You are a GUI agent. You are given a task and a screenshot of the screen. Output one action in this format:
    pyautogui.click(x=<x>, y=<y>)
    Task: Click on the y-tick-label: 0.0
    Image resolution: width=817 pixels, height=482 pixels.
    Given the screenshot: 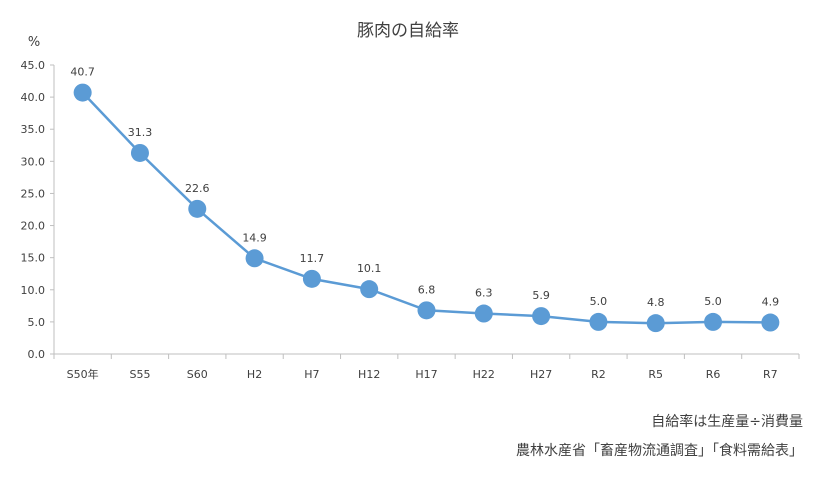 What is the action you would take?
    pyautogui.click(x=37, y=354)
    